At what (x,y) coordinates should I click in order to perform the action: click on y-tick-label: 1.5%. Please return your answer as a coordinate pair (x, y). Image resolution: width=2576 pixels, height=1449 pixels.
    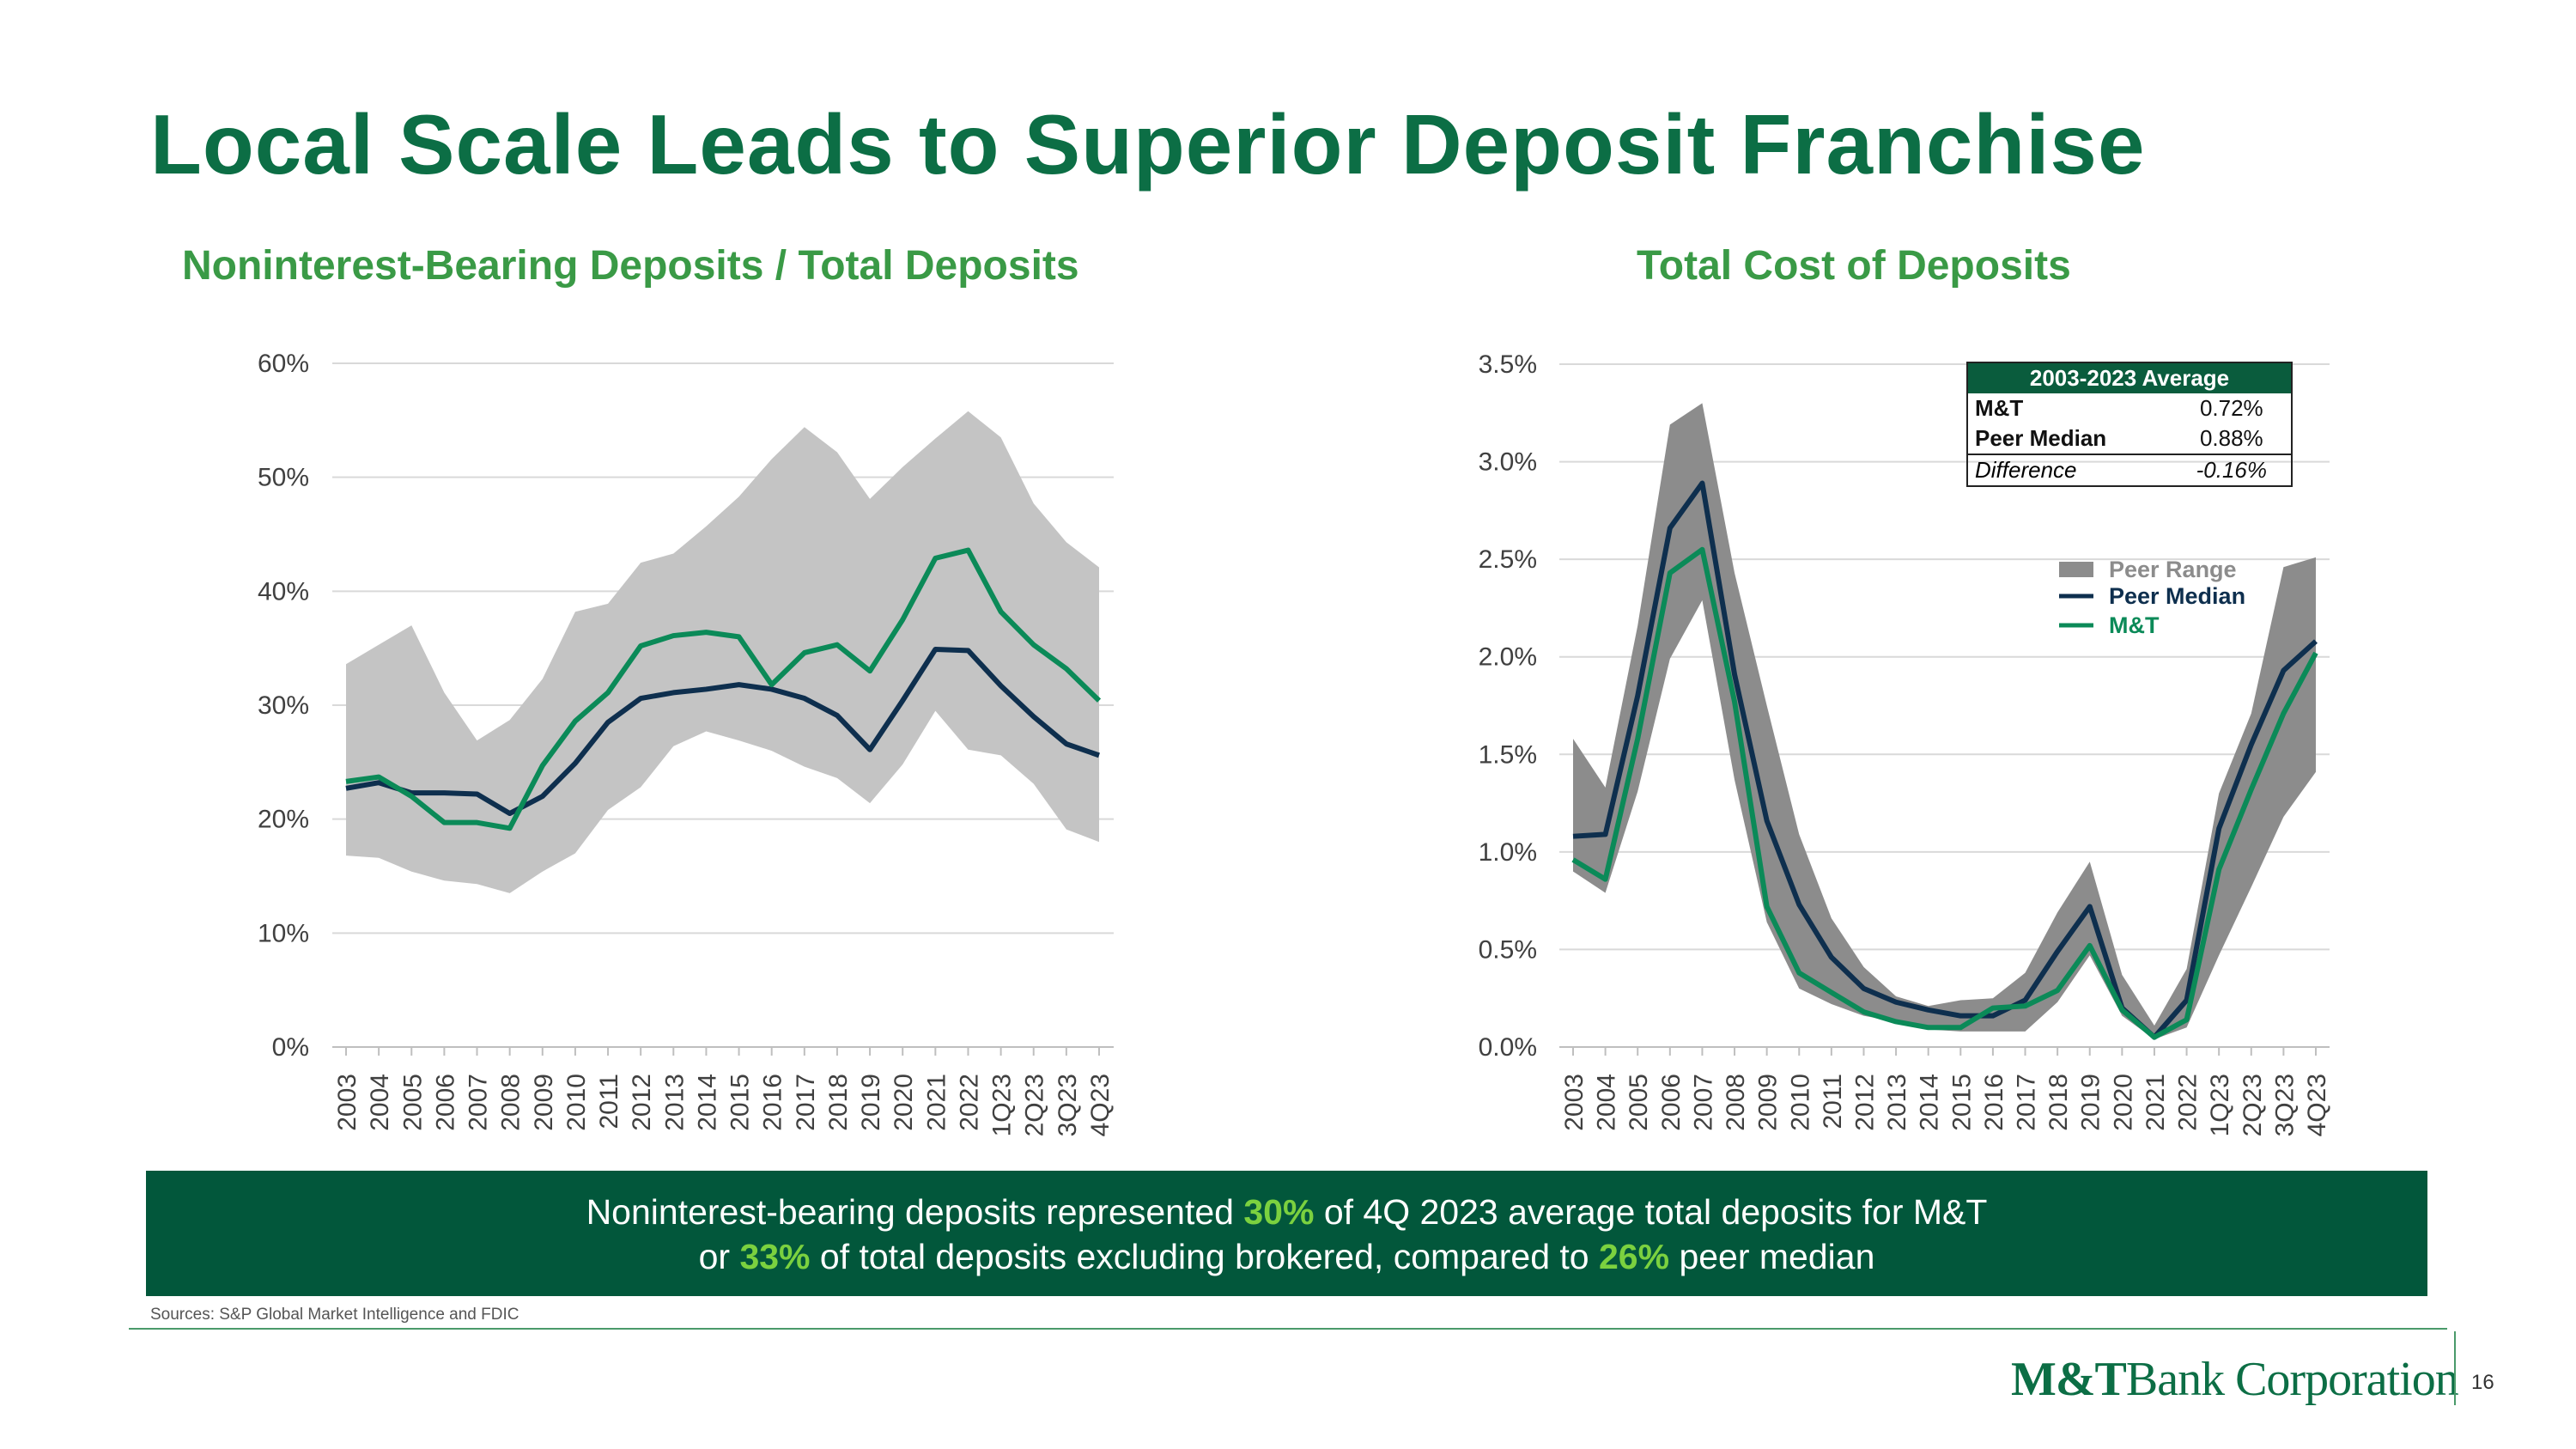
    Looking at the image, I should click on (1508, 754).